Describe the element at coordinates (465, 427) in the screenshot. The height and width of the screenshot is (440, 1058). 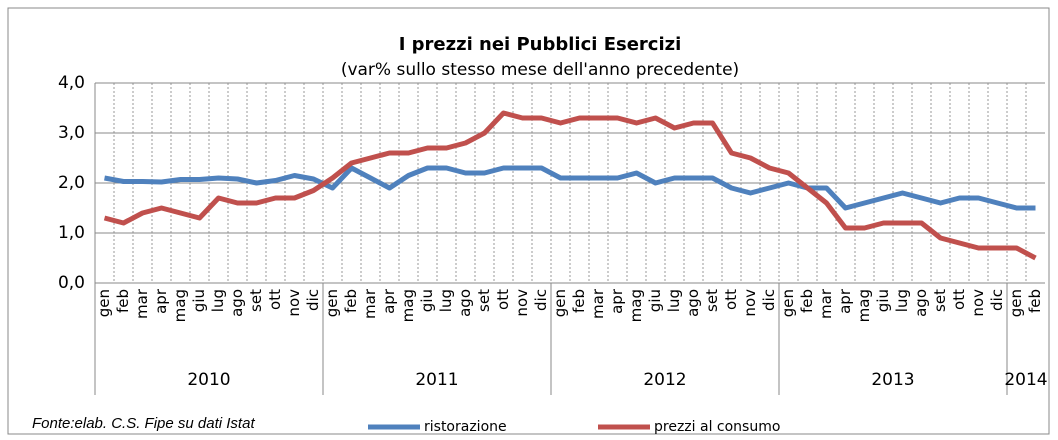
I see `legend-label: ristorazione` at that location.